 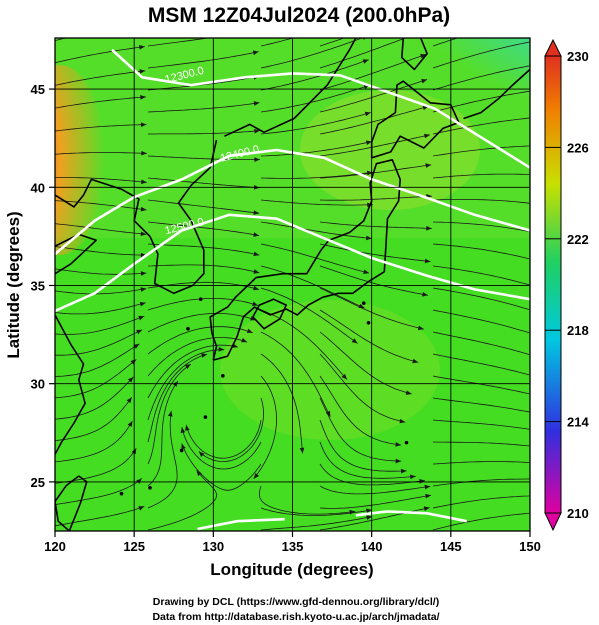 What do you see at coordinates (71, 503) in the screenshot?
I see `coast-taiwan` at bounding box center [71, 503].